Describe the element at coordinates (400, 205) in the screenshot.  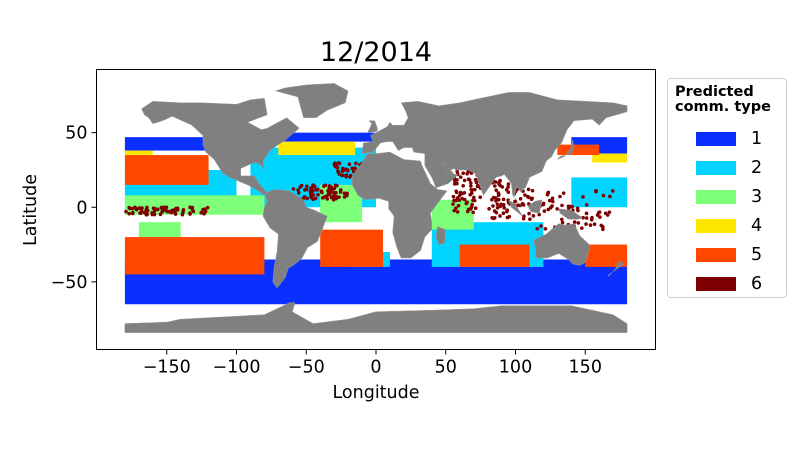
I see `africa-land` at that location.